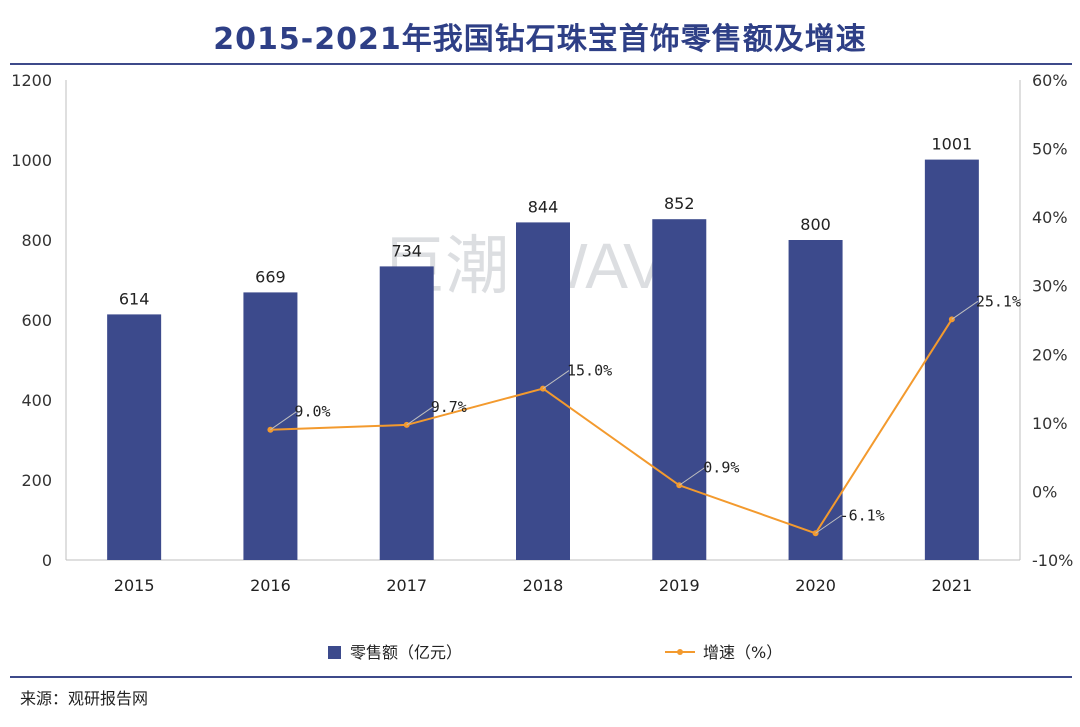 The image size is (1080, 727). What do you see at coordinates (1050, 80) in the screenshot?
I see `y-right-tick-label: 60%` at bounding box center [1050, 80].